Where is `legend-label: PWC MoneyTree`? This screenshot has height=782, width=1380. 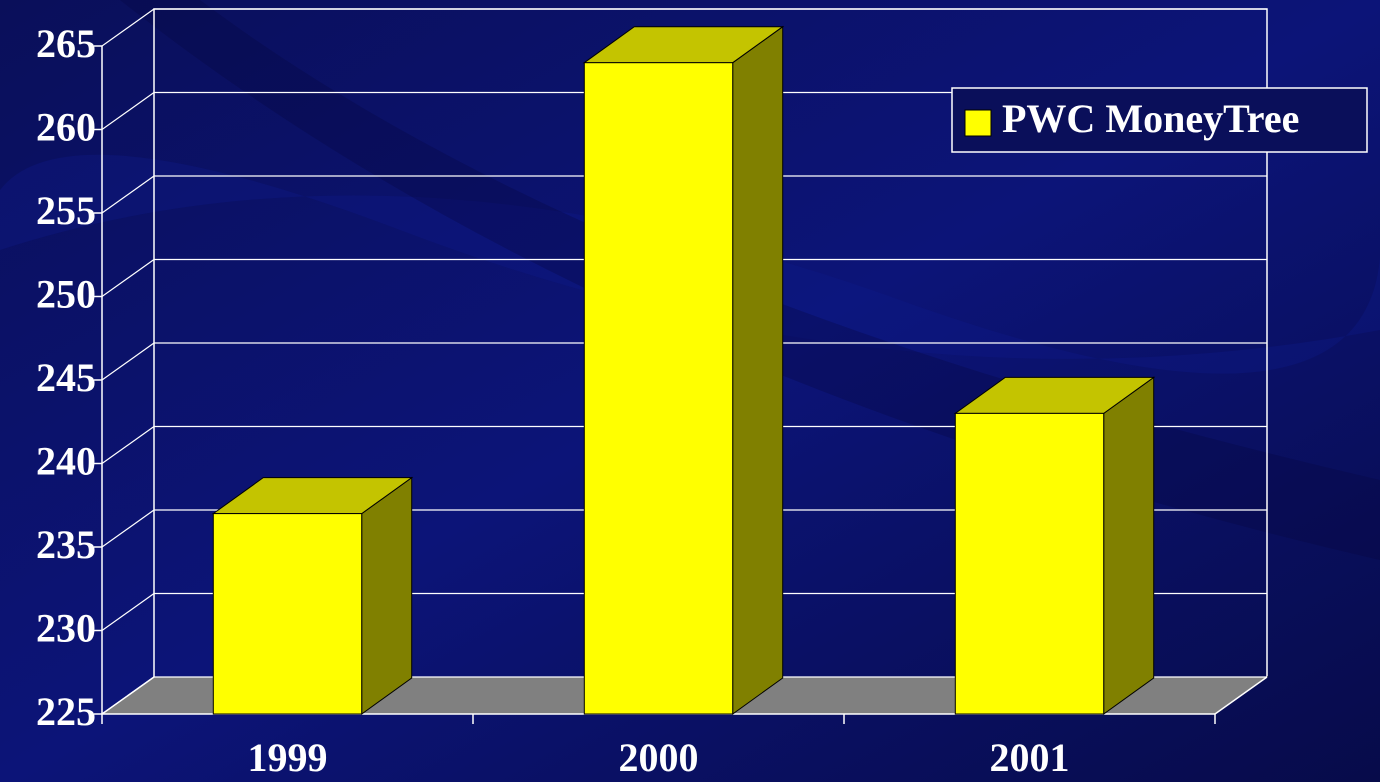 legend-label: PWC MoneyTree is located at coordinates (1150, 118).